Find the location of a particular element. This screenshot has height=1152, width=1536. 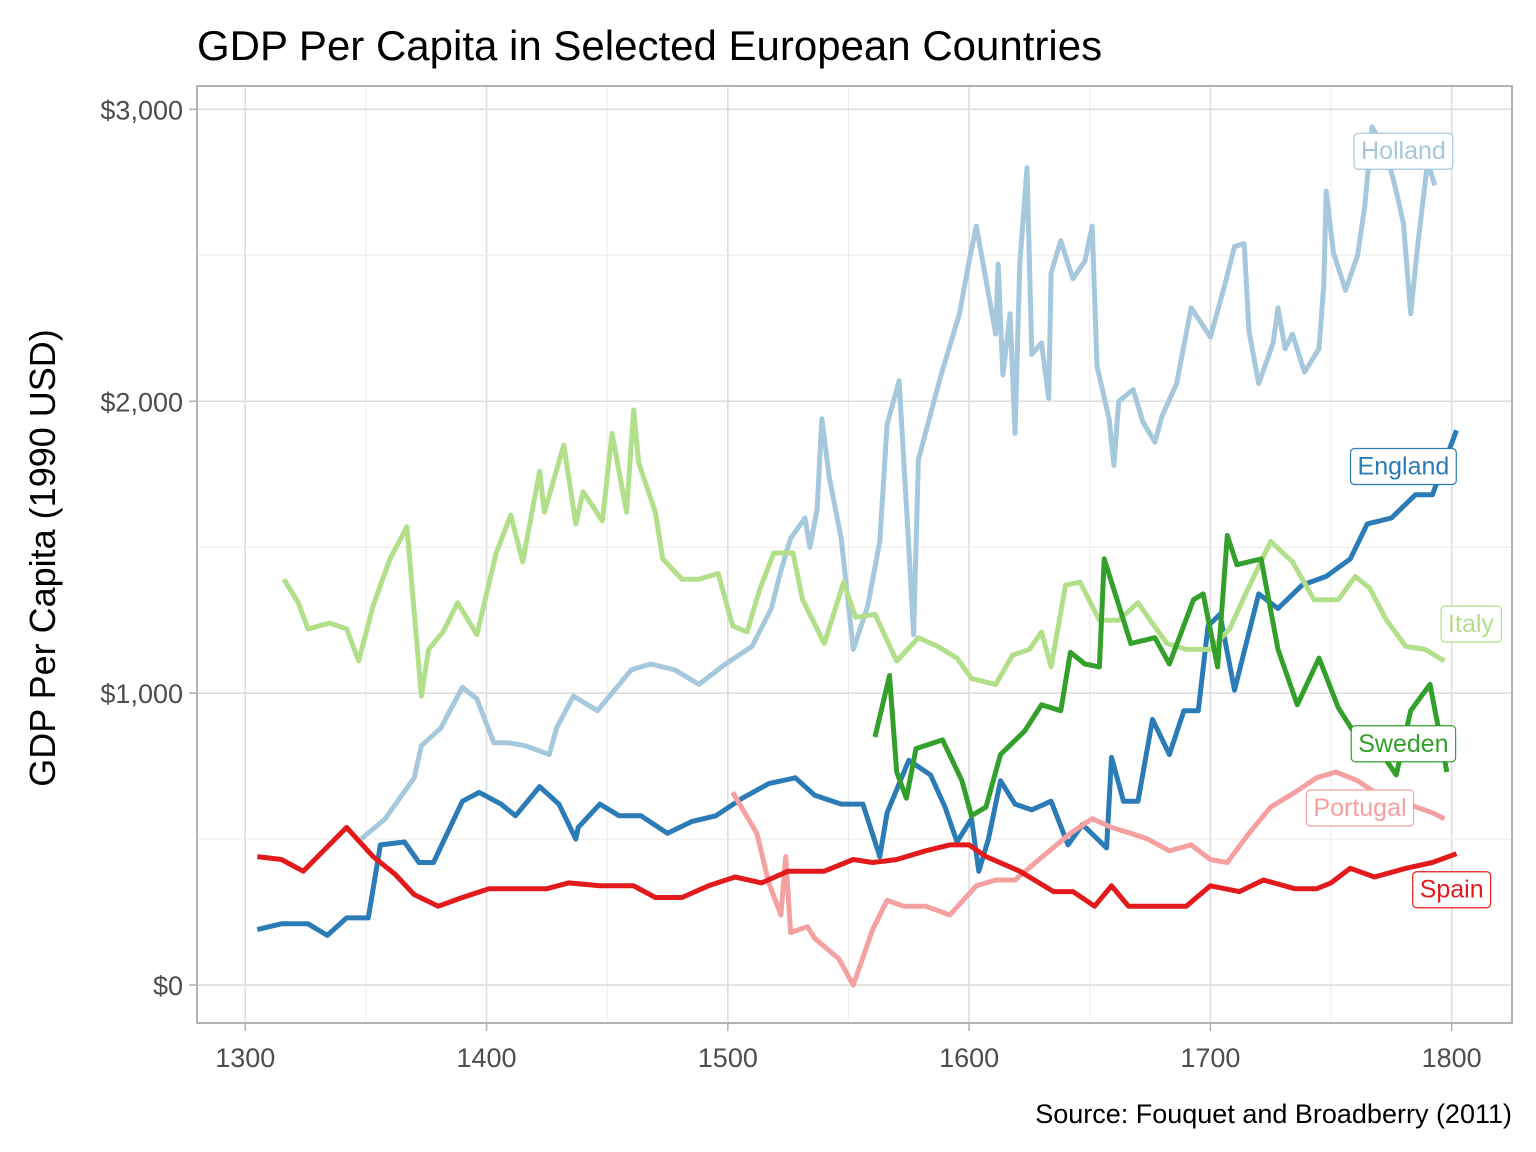

y-axis: $0 $1,000 $2,000 $3,000 is located at coordinates (148, 548).